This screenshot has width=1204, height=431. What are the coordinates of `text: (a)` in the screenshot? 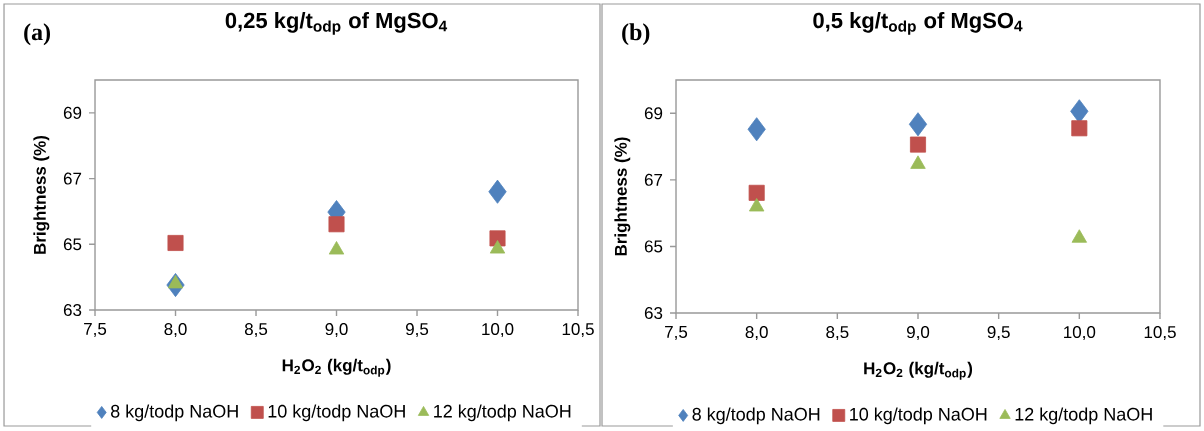 It's located at (37, 34).